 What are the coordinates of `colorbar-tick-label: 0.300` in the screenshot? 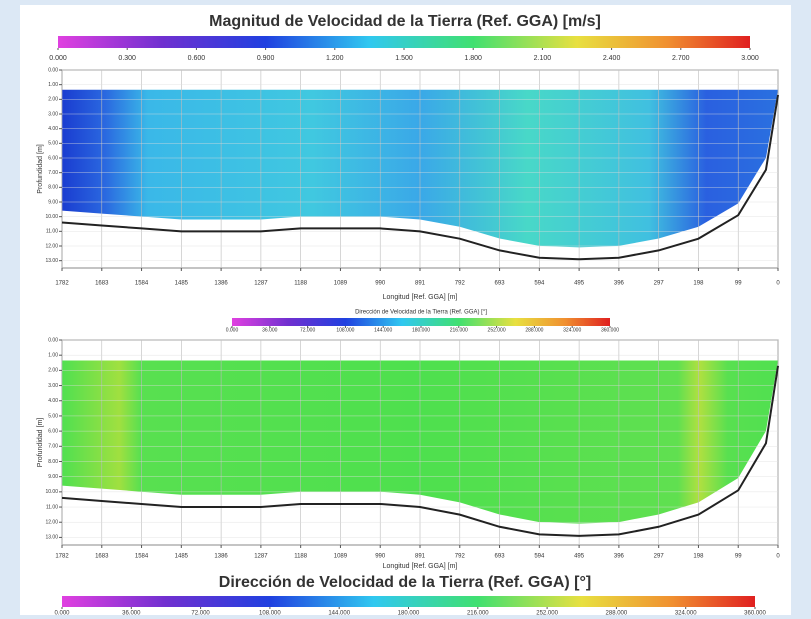 It's located at (127, 58).